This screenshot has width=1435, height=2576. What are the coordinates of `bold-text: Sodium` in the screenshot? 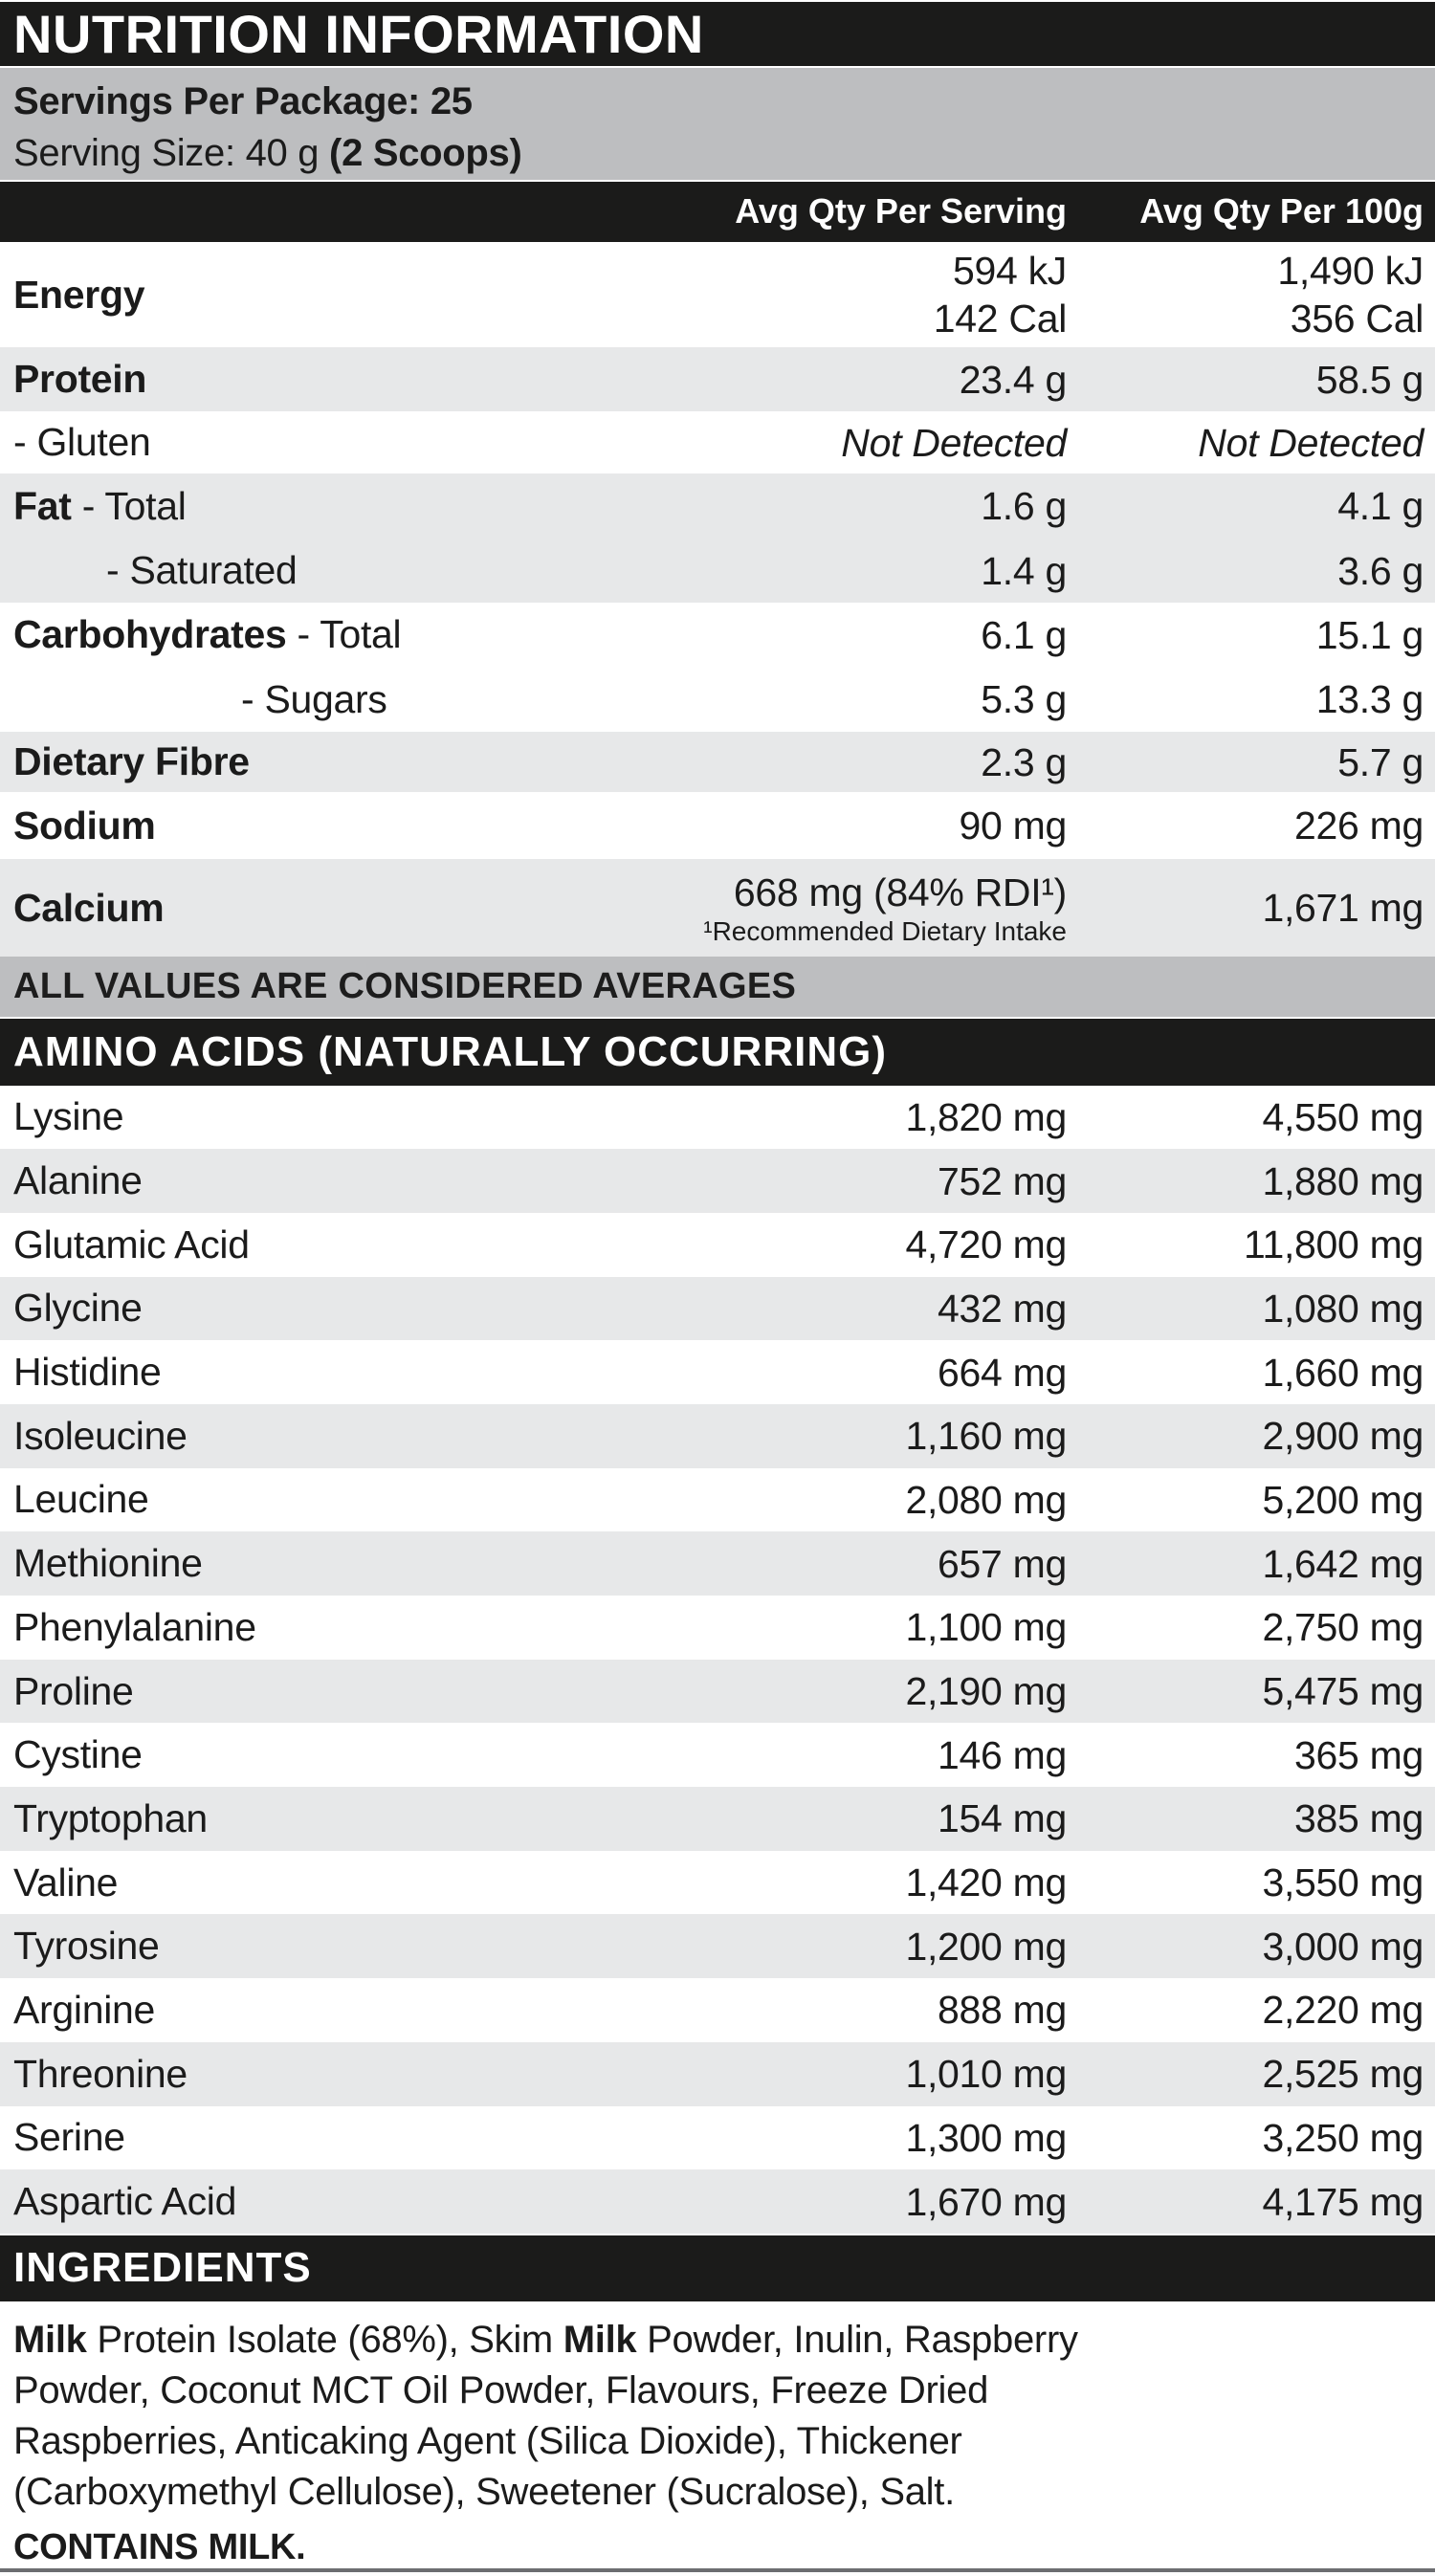 It's located at (84, 825).